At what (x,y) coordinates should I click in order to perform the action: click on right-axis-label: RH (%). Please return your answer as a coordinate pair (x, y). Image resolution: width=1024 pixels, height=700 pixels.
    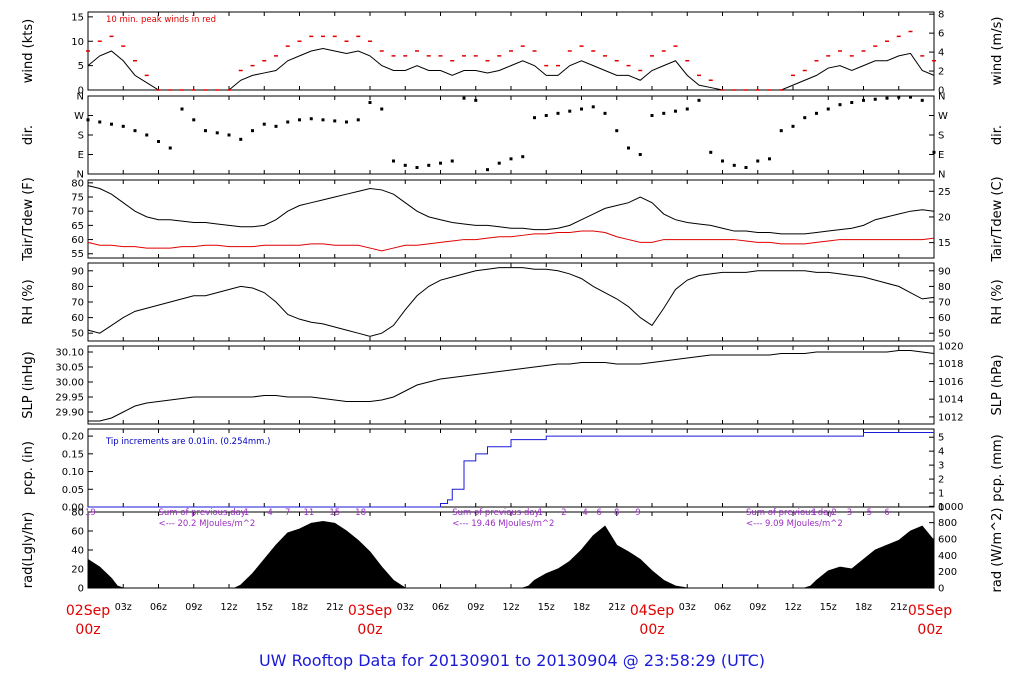
    Looking at the image, I should click on (997, 301).